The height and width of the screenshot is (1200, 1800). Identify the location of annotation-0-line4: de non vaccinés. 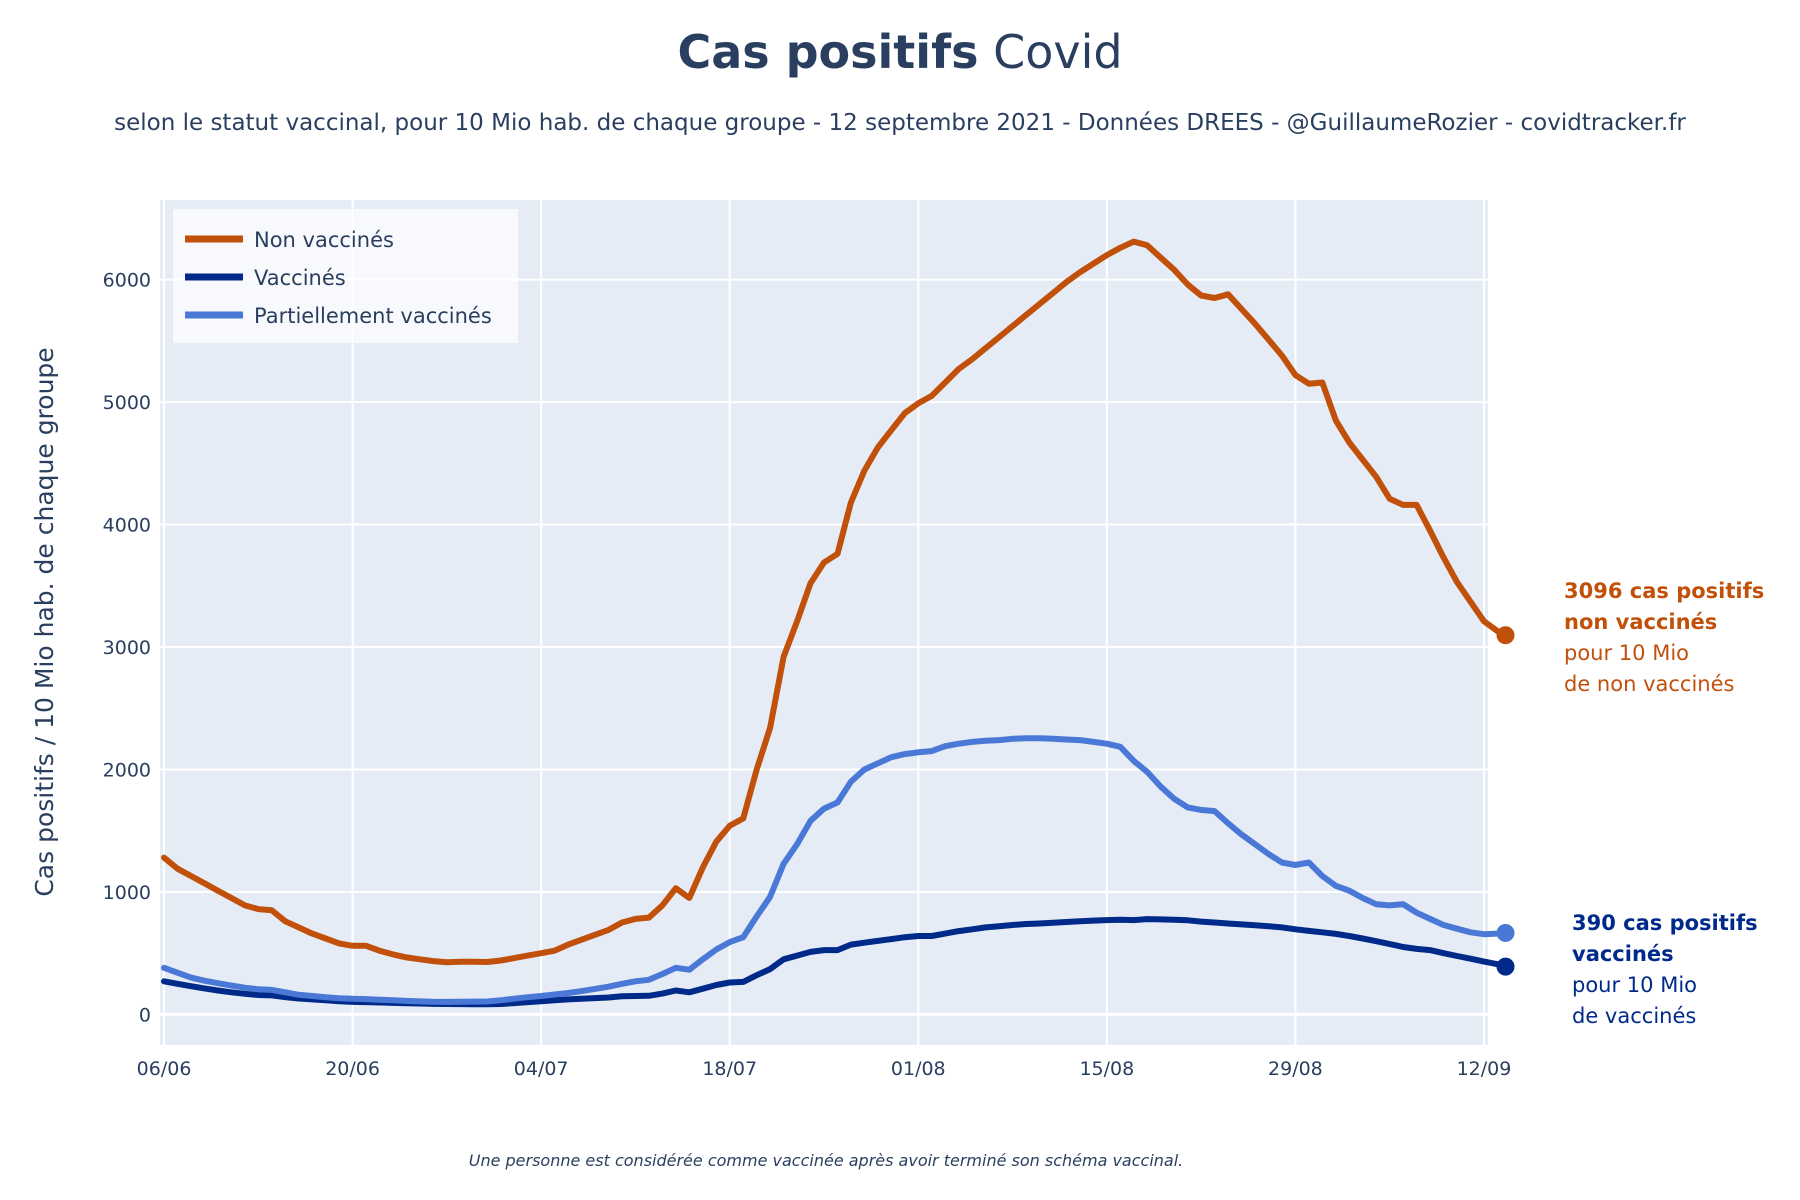
(1649, 684).